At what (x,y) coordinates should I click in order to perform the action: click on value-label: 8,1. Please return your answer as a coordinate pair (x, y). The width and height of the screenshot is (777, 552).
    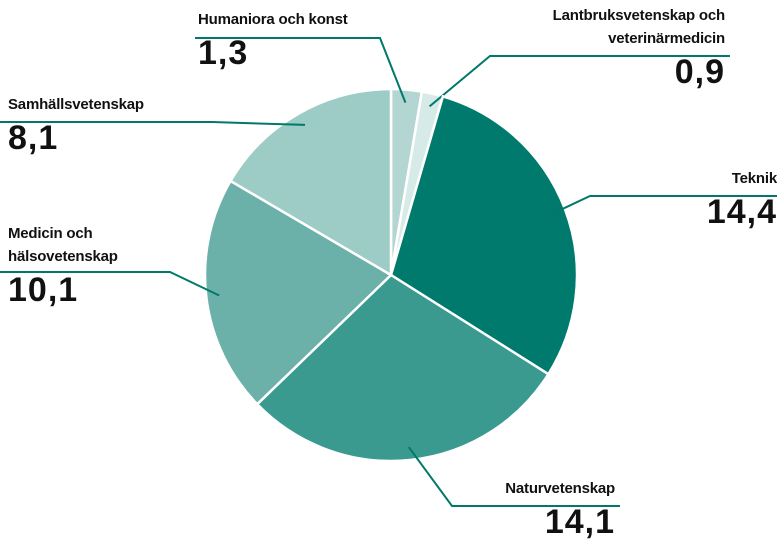
    Looking at the image, I should click on (33, 138).